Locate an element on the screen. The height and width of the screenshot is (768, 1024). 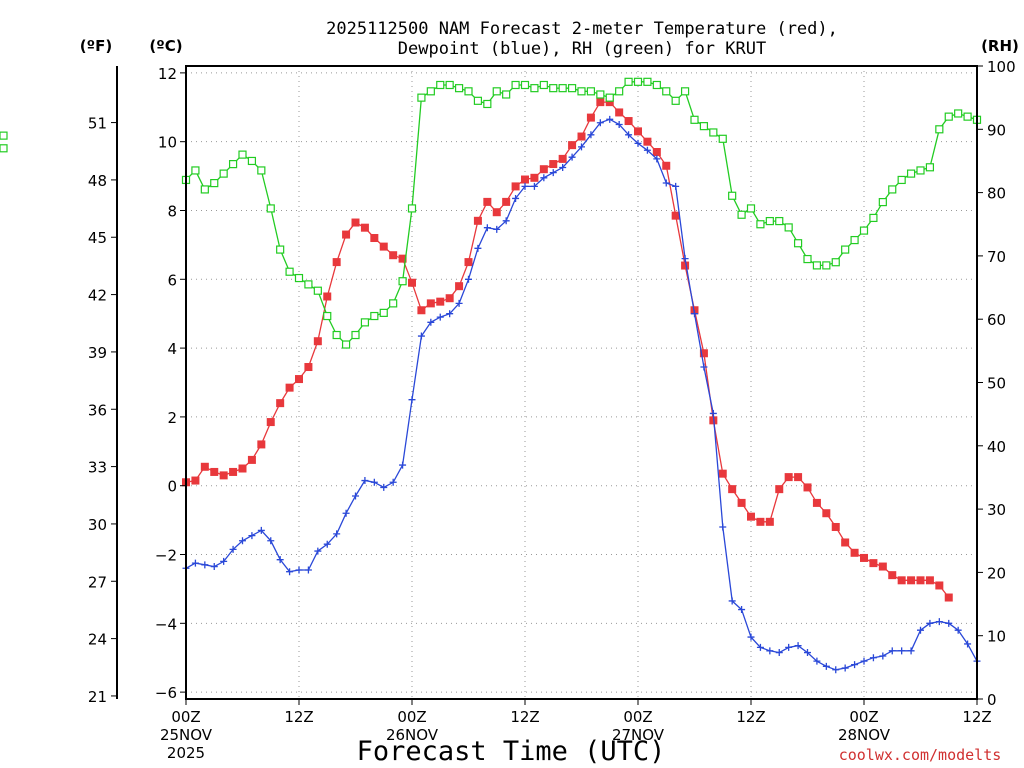
celsius-tick-label: 2 is located at coordinates (172, 418).